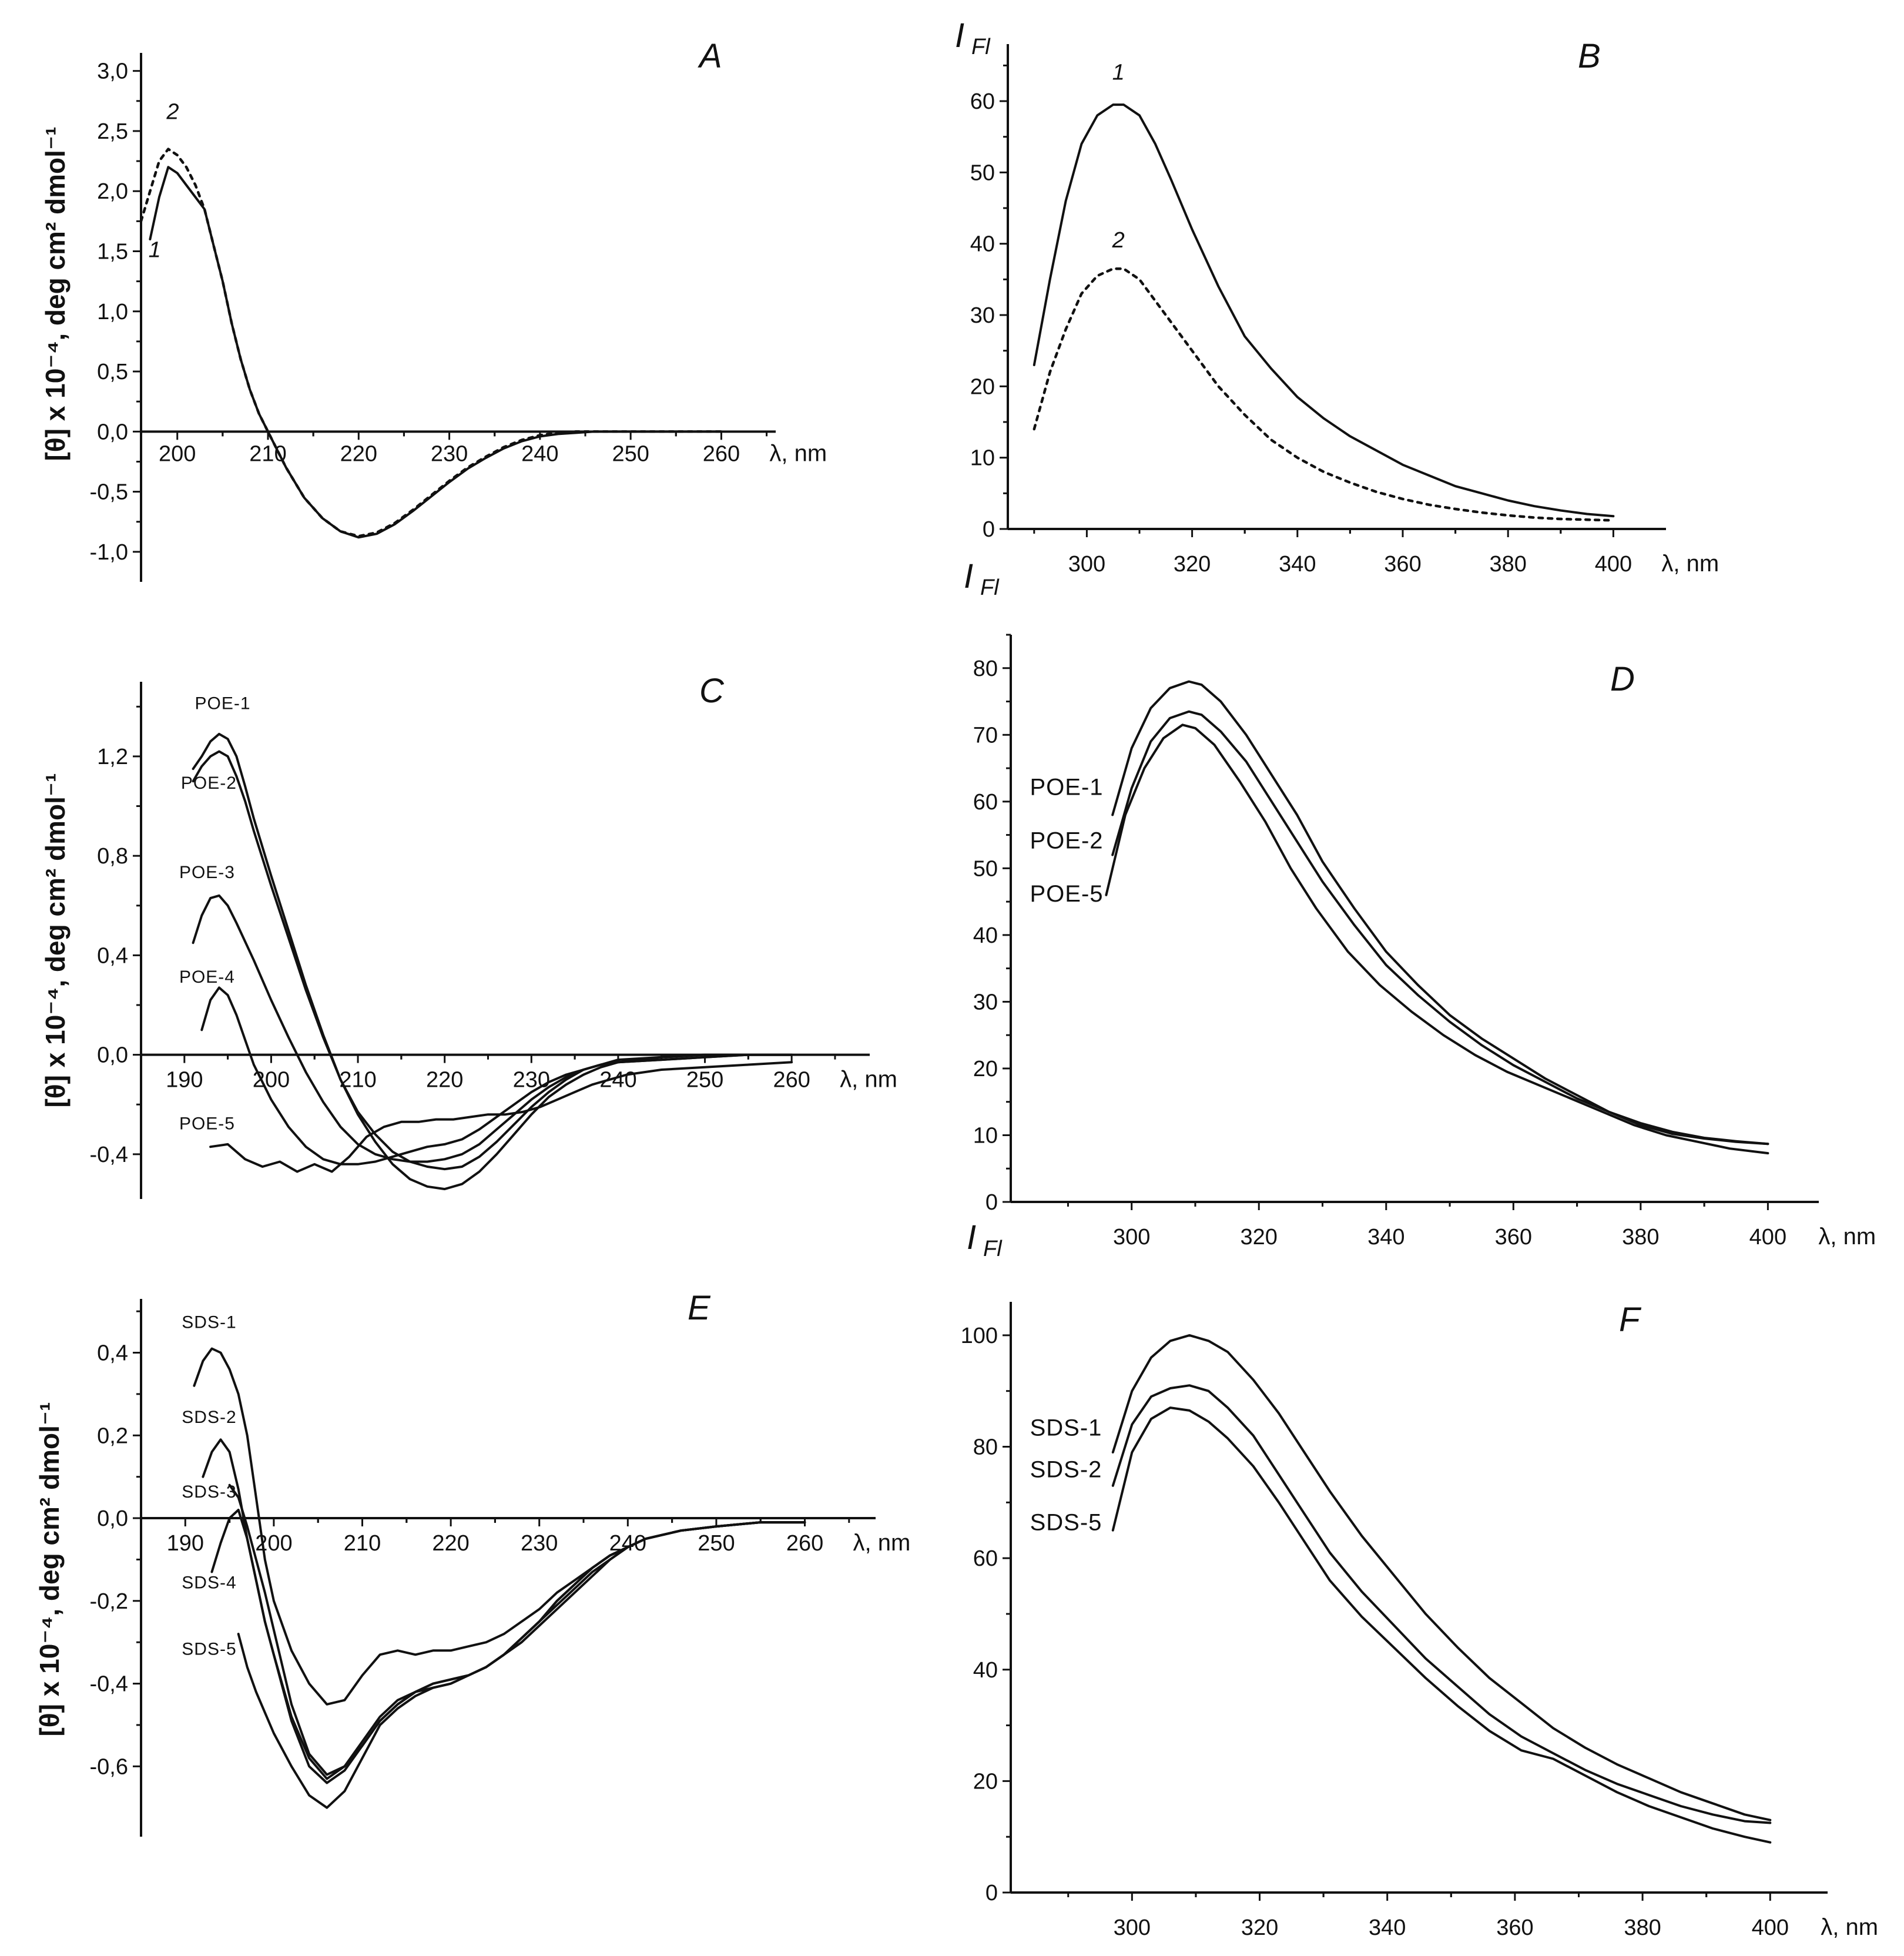  Describe the element at coordinates (1630, 1320) in the screenshot. I see `panel-letter: F` at that location.